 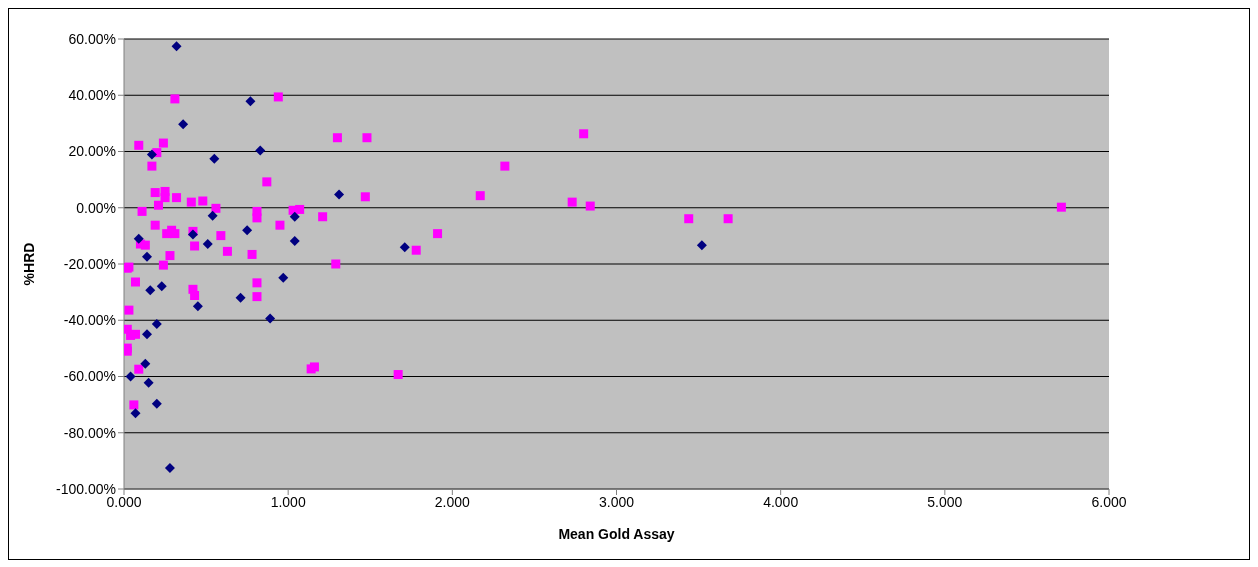 What do you see at coordinates (89, 320) in the screenshot?
I see `y-tick-label: -40.00%` at bounding box center [89, 320].